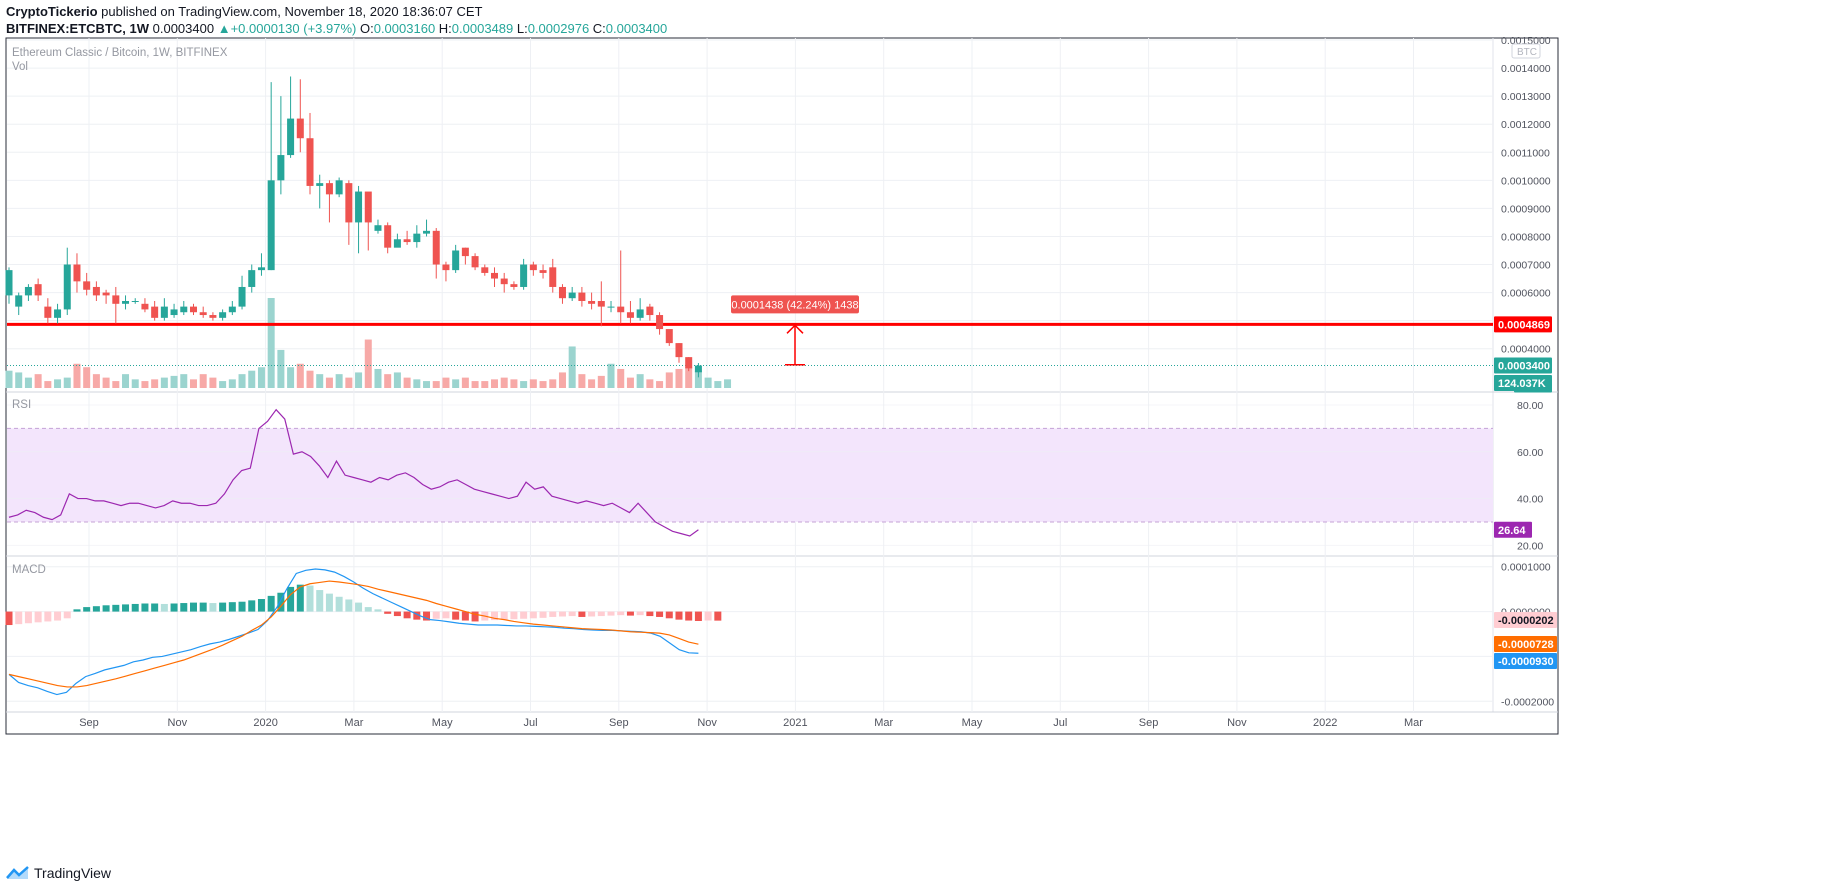 This screenshot has height=894, width=1828. I want to click on measure-label: 0.0001438 (42.24%) 1438, so click(795, 304).